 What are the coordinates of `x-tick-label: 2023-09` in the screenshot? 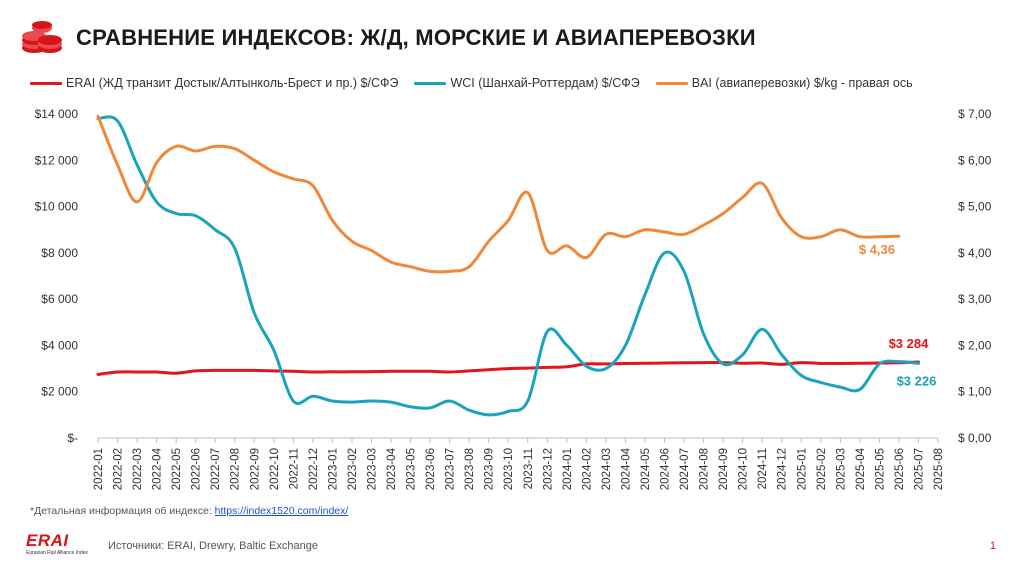 It's located at (490, 469).